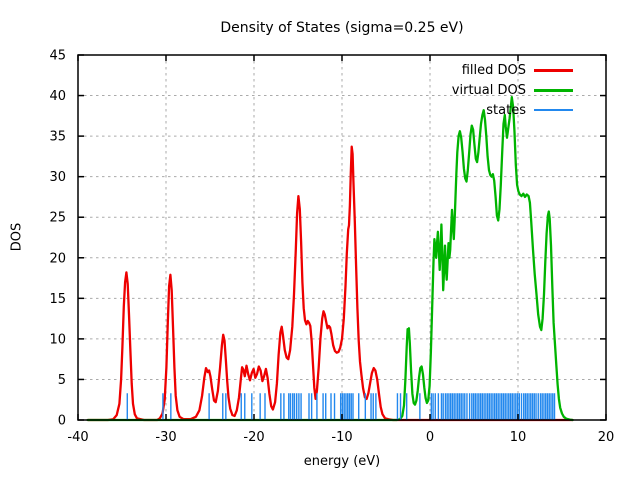  Describe the element at coordinates (606, 437) in the screenshot. I see `x-tick-label: 20` at that location.